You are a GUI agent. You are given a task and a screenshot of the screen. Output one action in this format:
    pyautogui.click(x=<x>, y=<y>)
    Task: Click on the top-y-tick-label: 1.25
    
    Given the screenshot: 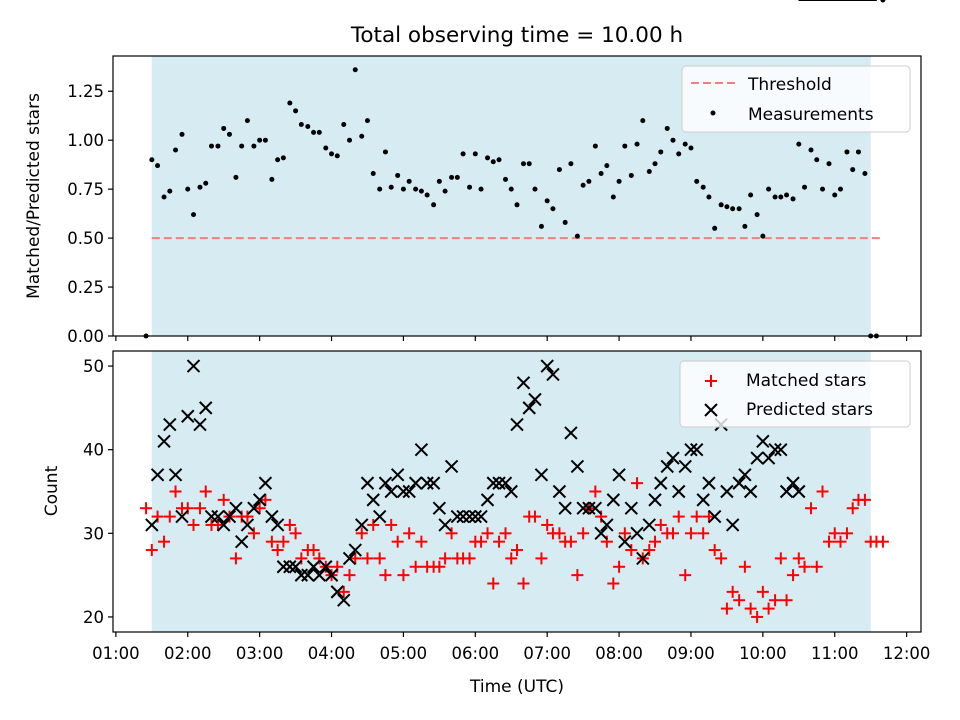 What is the action you would take?
    pyautogui.click(x=85, y=91)
    